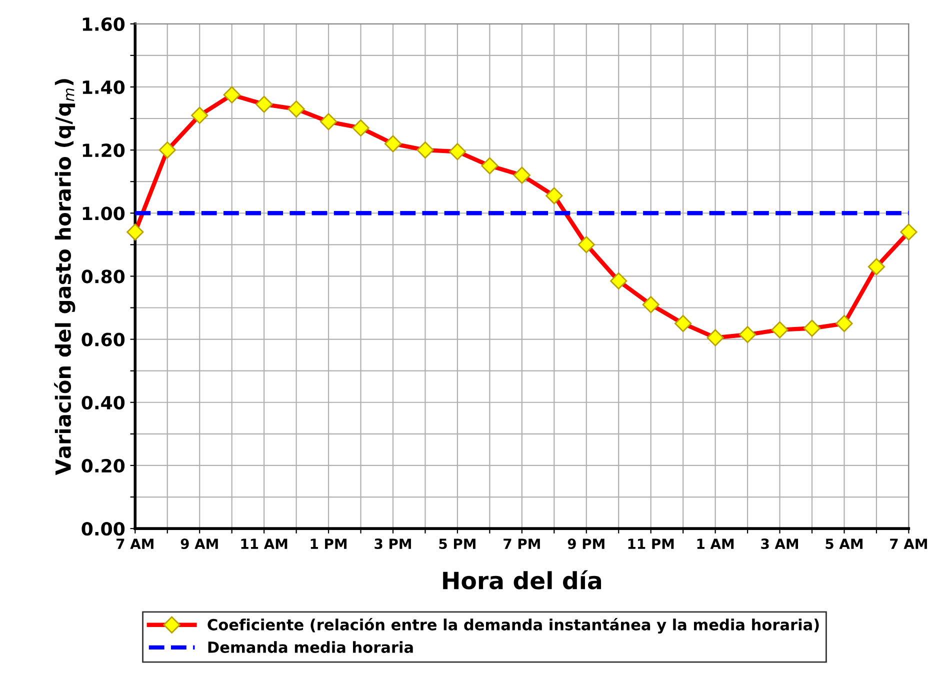 This screenshot has height=682, width=932. Describe the element at coordinates (522, 543) in the screenshot. I see `x-tick-label: 7 PM` at that location.